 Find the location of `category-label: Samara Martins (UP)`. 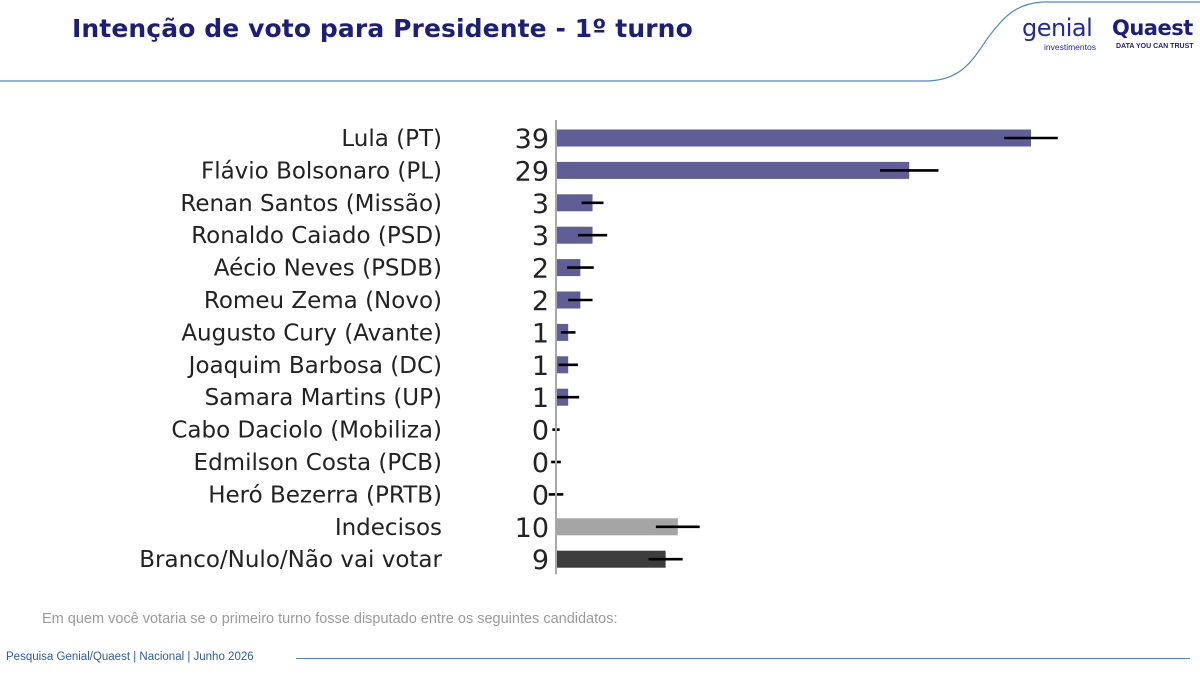

category-label: Samara Martins (UP) is located at coordinates (323, 398).